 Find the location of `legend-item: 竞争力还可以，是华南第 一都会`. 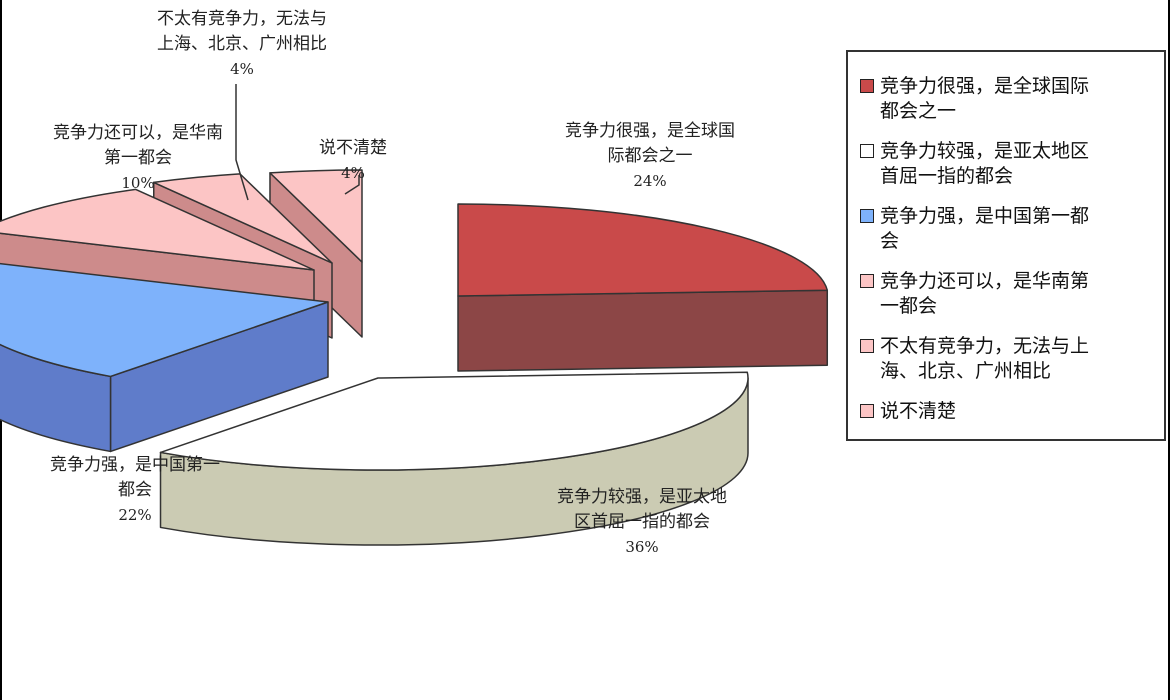

legend-item: 竞争力还可以，是华南第 一都会 is located at coordinates (1010, 294).